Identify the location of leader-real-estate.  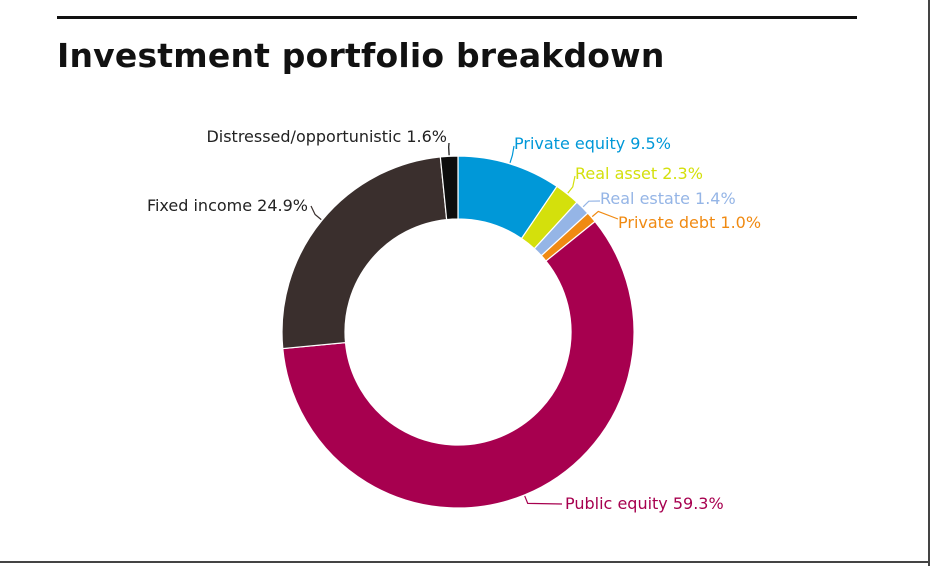
(591, 204).